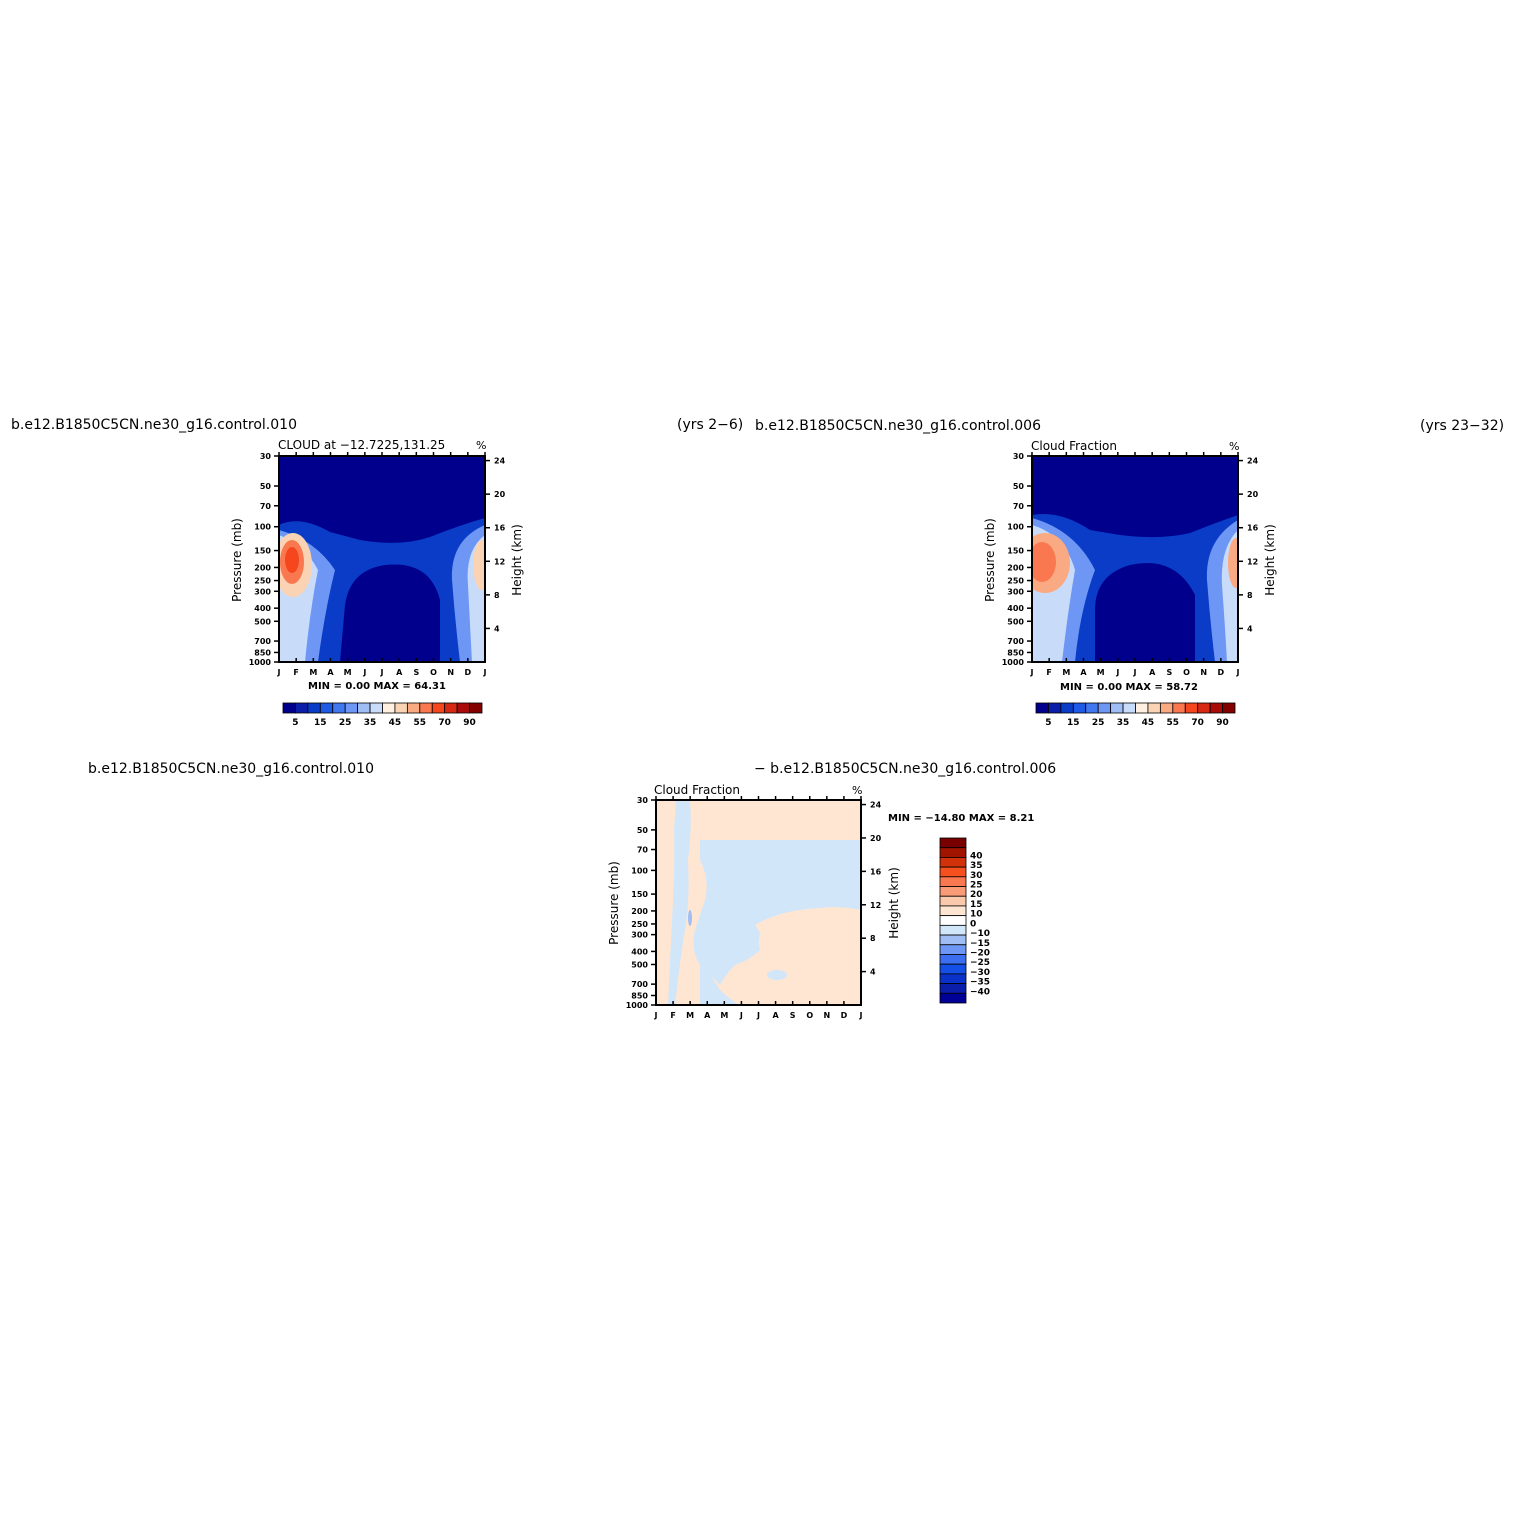 The image size is (1517, 1513). What do you see at coordinates (976, 895) in the screenshot?
I see `colorbar-label: 20` at bounding box center [976, 895].